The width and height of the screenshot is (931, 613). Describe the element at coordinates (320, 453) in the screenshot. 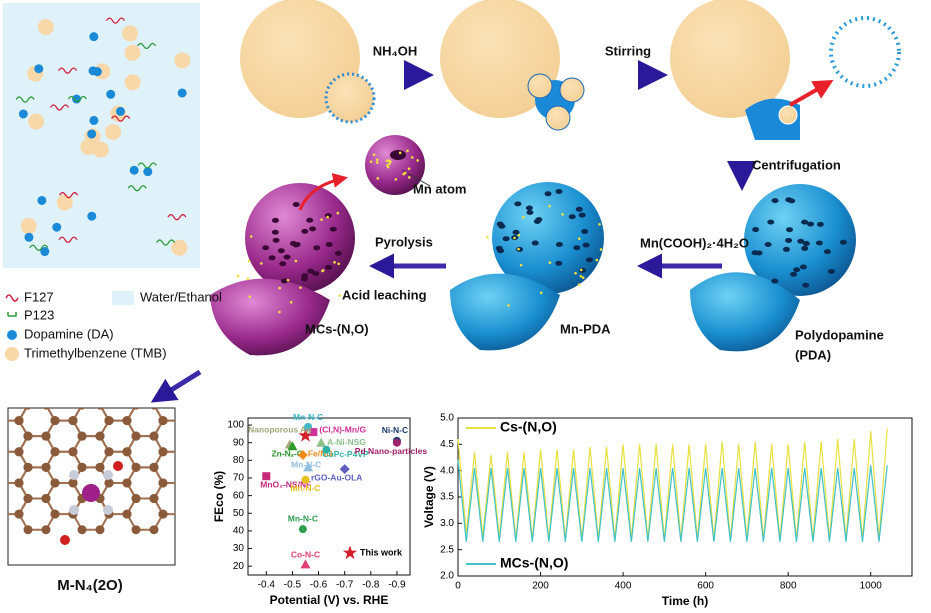

I see `point-label: Fe/NG` at that location.